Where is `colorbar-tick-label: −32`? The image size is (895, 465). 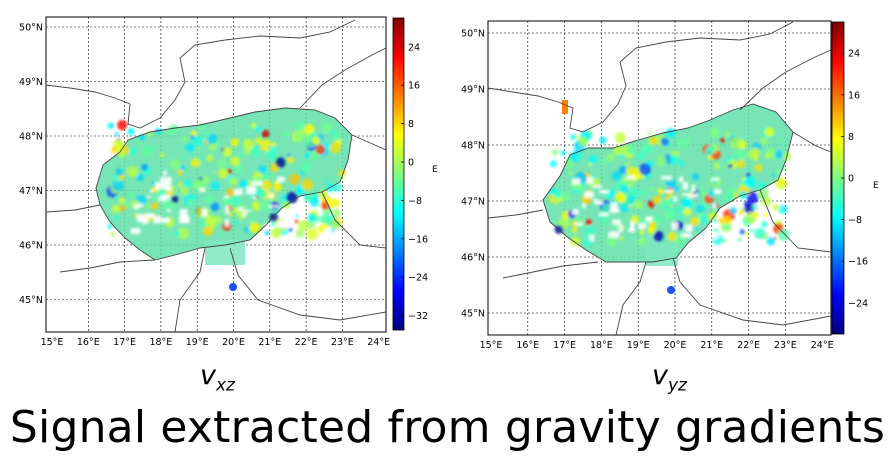 colorbar-tick-label: −32 is located at coordinates (418, 316).